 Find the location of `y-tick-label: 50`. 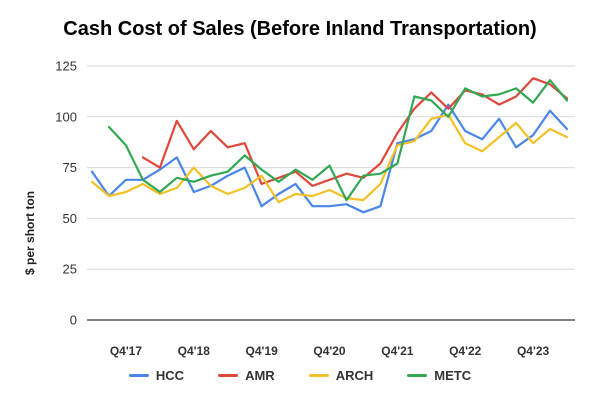

y-tick-label: 50 is located at coordinates (70, 218).